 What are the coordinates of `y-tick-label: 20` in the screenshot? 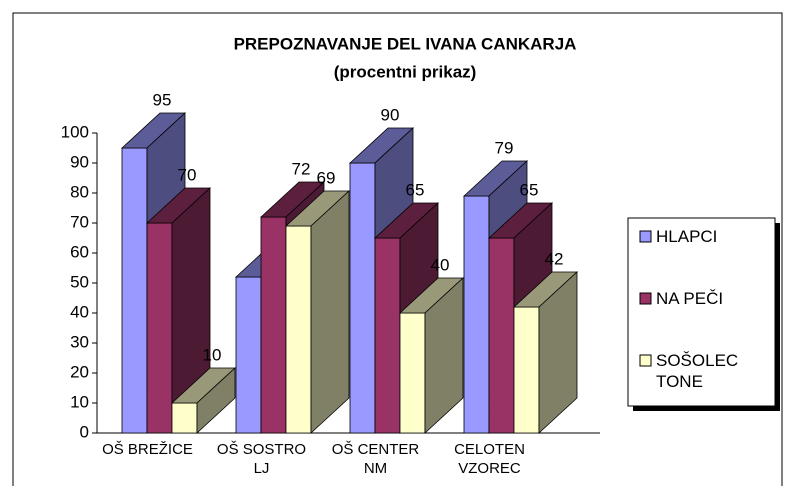 It's located at (79, 371).